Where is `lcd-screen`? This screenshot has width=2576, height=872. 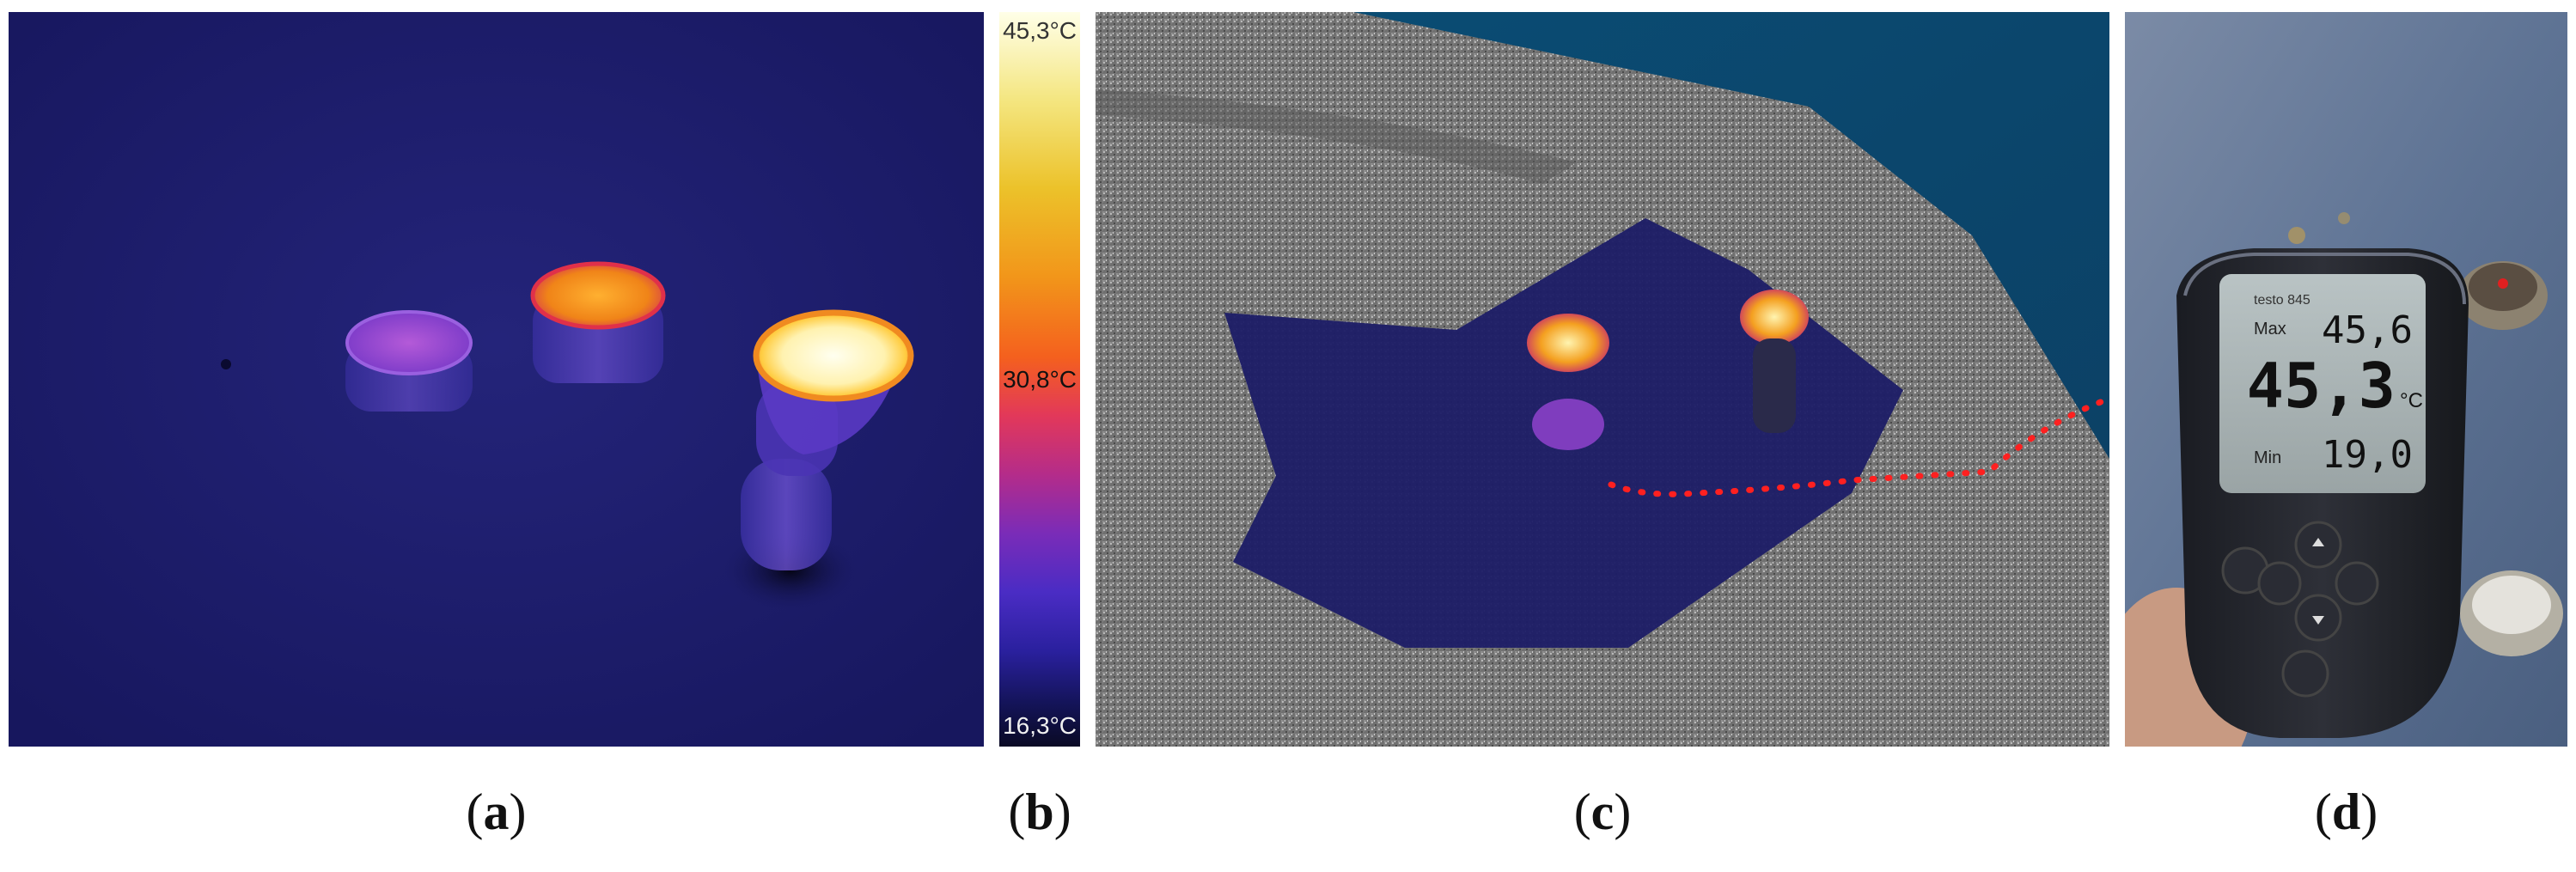
lcd-screen is located at coordinates (2322, 383).